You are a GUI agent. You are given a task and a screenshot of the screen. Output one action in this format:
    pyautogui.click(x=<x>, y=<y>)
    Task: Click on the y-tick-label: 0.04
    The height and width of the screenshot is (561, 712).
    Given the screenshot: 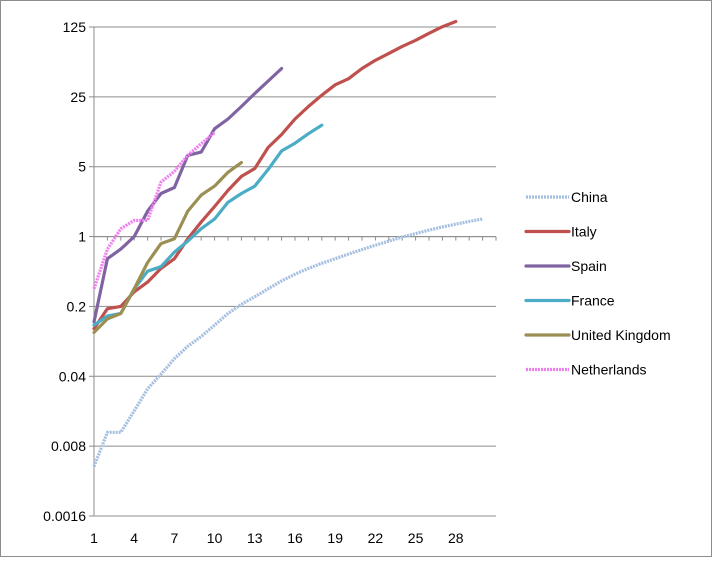 What is the action you would take?
    pyautogui.click(x=72, y=376)
    